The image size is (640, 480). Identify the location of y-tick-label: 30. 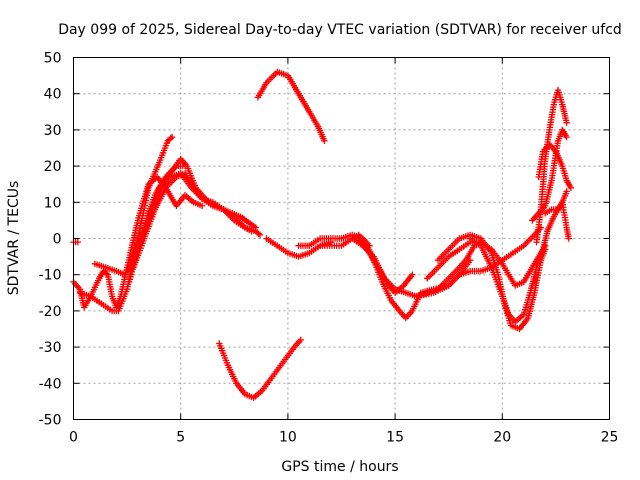
(53, 131).